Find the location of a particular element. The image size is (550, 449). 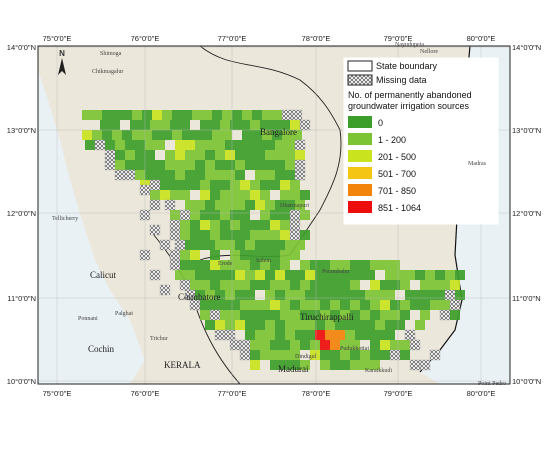

lon-label: 76°0'0"E is located at coordinates (145, 38).